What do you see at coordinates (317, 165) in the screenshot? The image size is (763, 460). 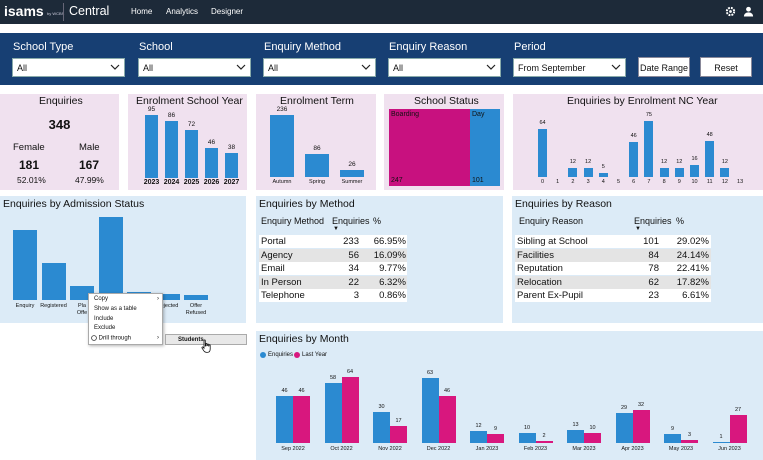 I see `bar-Spring` at bounding box center [317, 165].